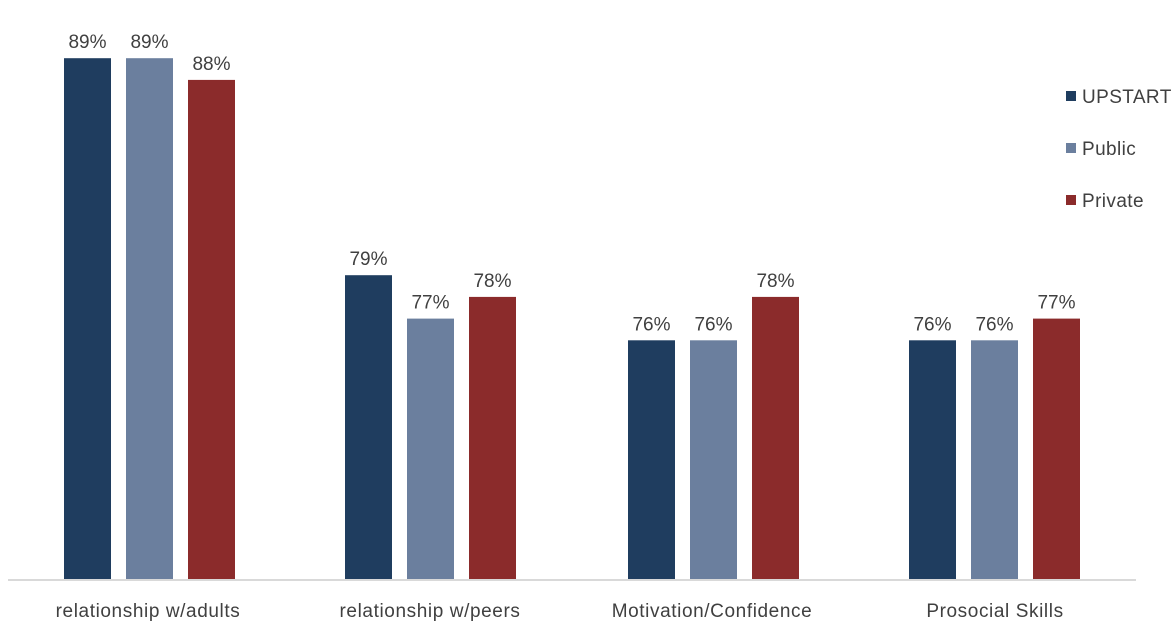  What do you see at coordinates (713, 324) in the screenshot?
I see `value-label-public-3: 76%` at bounding box center [713, 324].